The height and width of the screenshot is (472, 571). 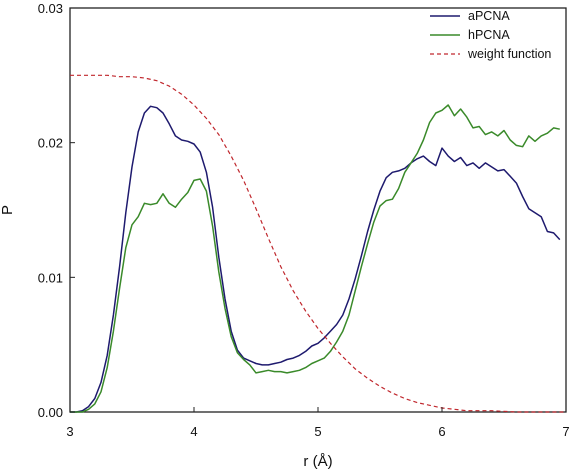 What do you see at coordinates (509, 54) in the screenshot?
I see `legend-label: weight function` at bounding box center [509, 54].